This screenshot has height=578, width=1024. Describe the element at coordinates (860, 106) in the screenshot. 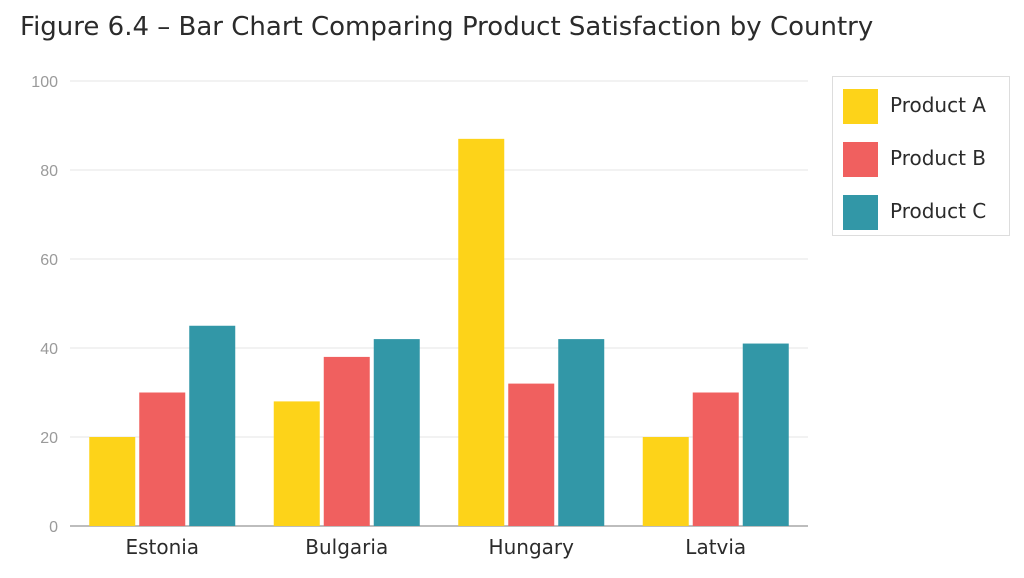

I see `legend-swatch-product-a` at that location.